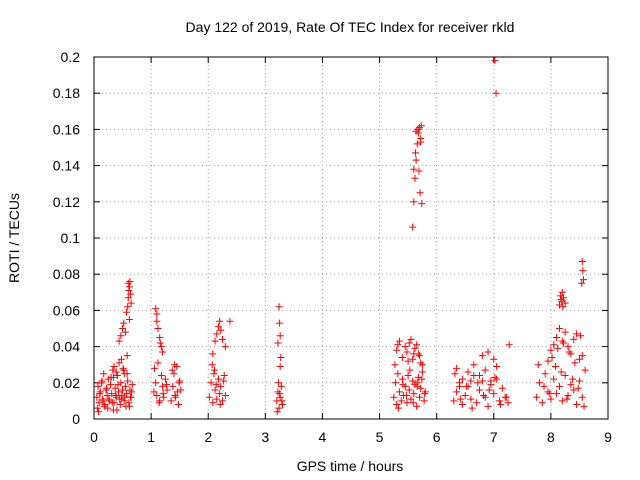 This screenshot has width=640, height=480. Describe the element at coordinates (208, 437) in the screenshot. I see `x-tick-label: 2` at that location.